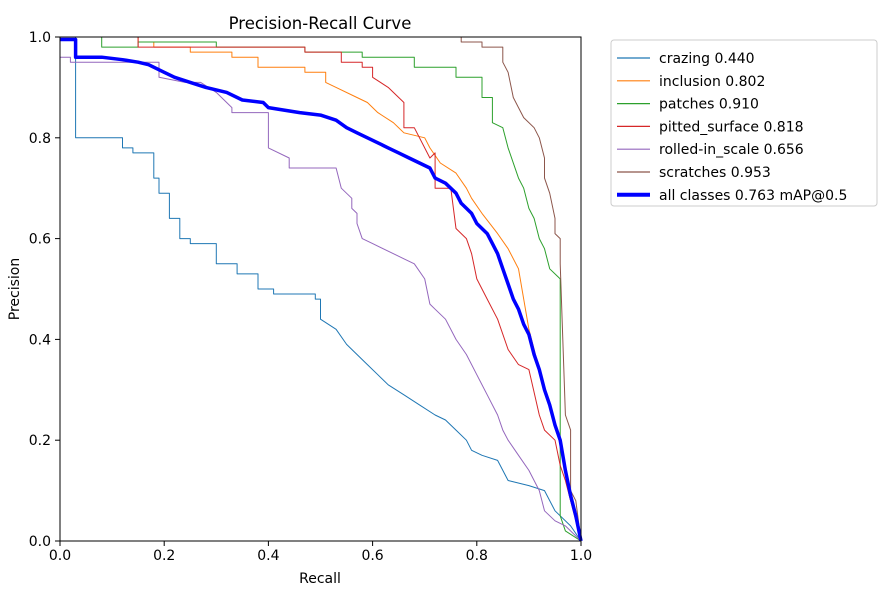 The image size is (889, 592). What do you see at coordinates (715, 173) in the screenshot?
I see `legend-label-5: scratches 0.953` at bounding box center [715, 173].